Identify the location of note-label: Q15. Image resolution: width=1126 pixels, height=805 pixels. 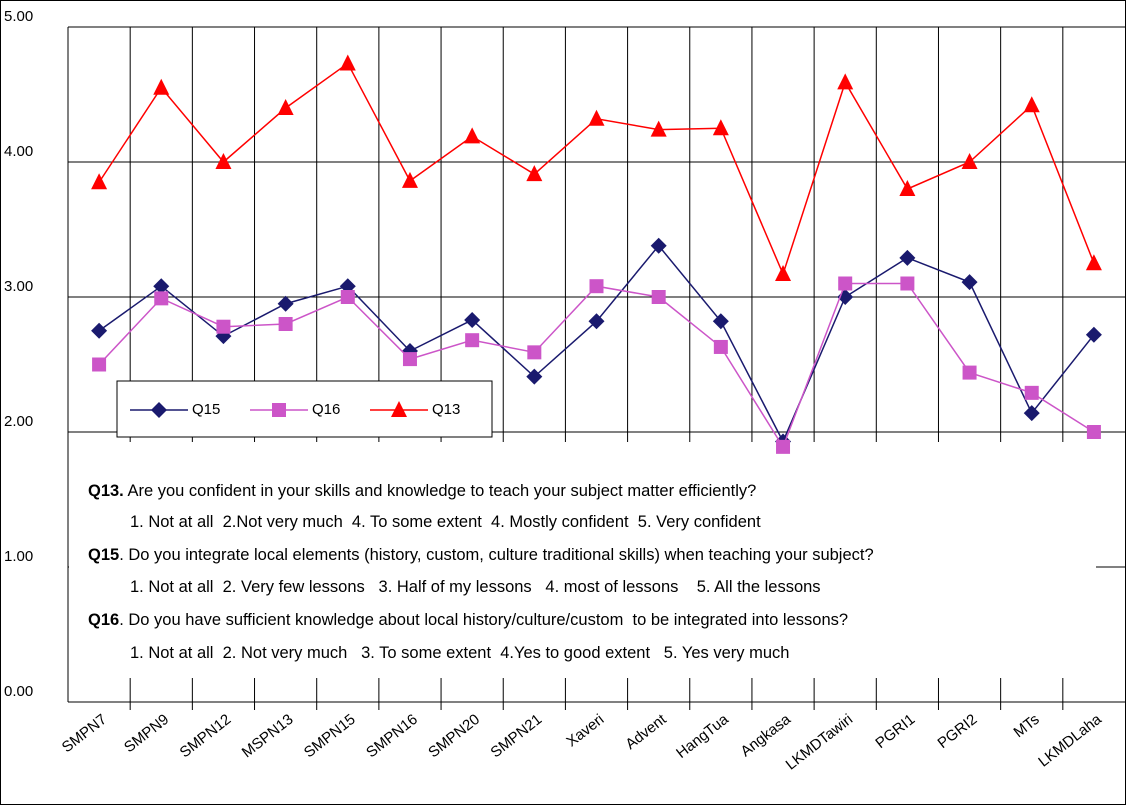
(103, 555).